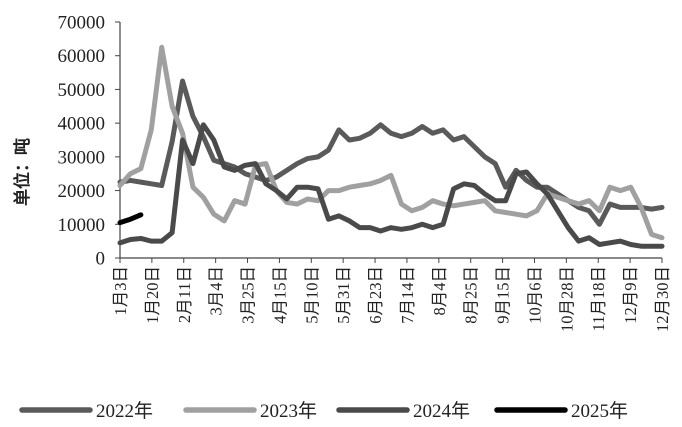 This screenshot has height=427, width=682. What do you see at coordinates (82, 23) in the screenshot?
I see `y-tick-label: 70000` at bounding box center [82, 23].